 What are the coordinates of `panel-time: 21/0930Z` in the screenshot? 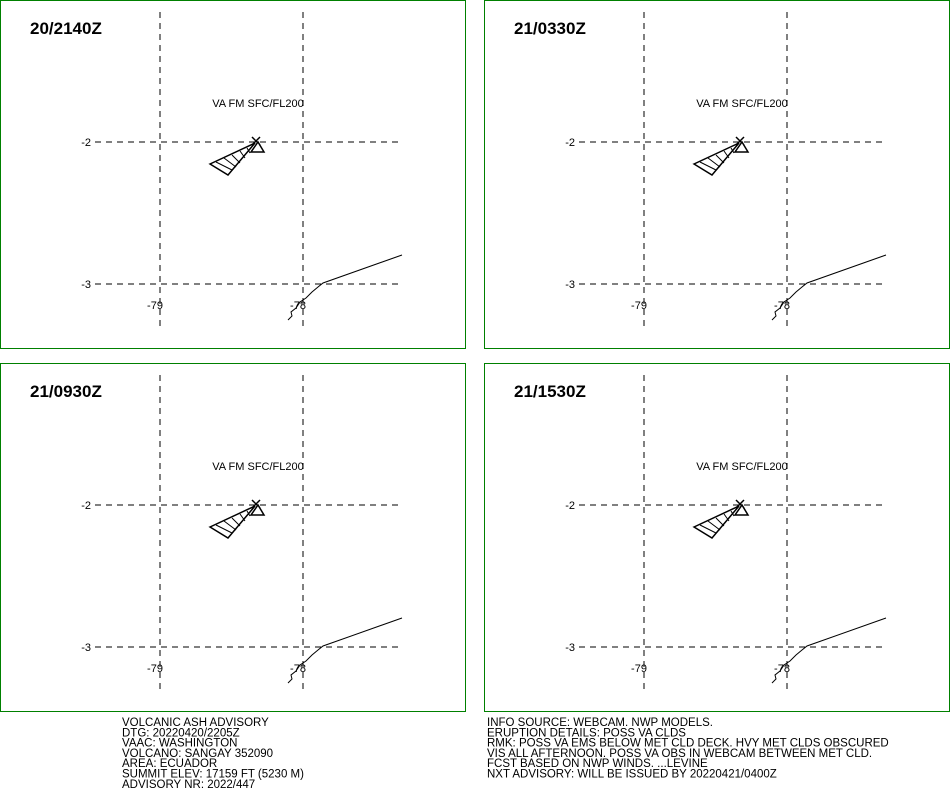 It's located at (66, 391).